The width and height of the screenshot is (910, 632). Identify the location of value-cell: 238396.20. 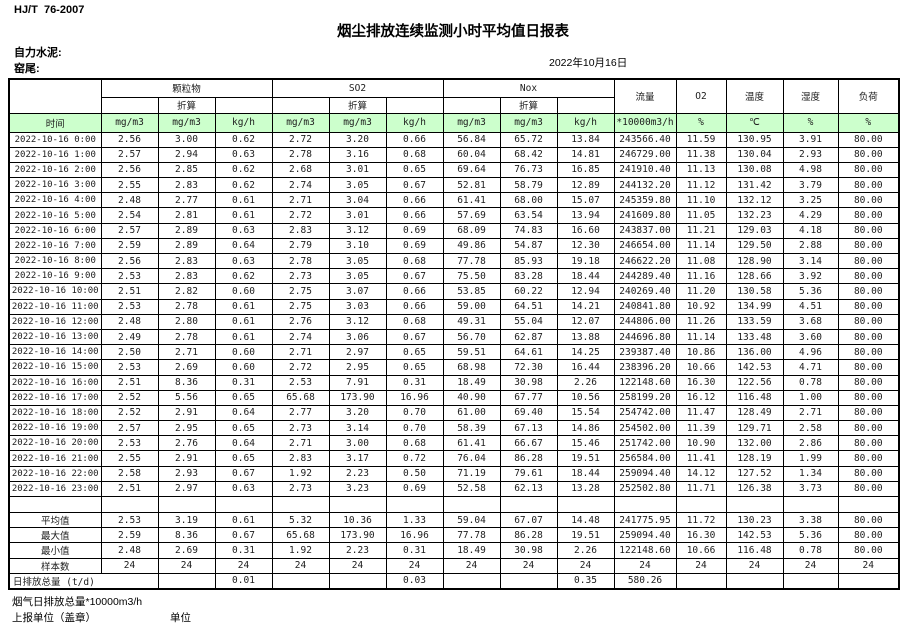
(645, 367).